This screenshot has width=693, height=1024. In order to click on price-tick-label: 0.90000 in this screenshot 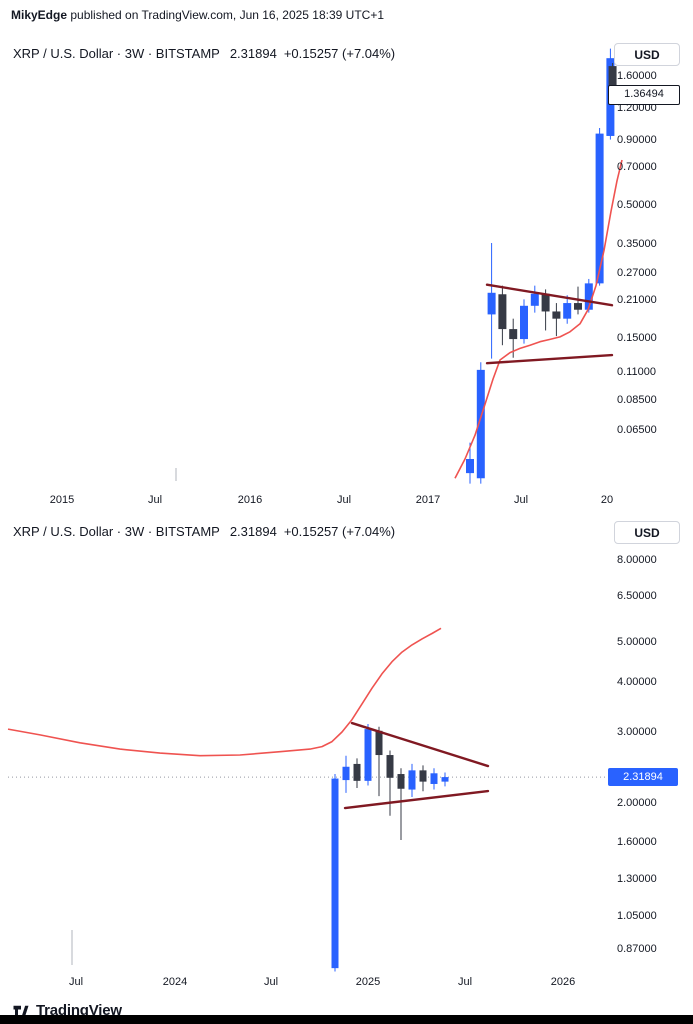, I will do `click(637, 139)`.